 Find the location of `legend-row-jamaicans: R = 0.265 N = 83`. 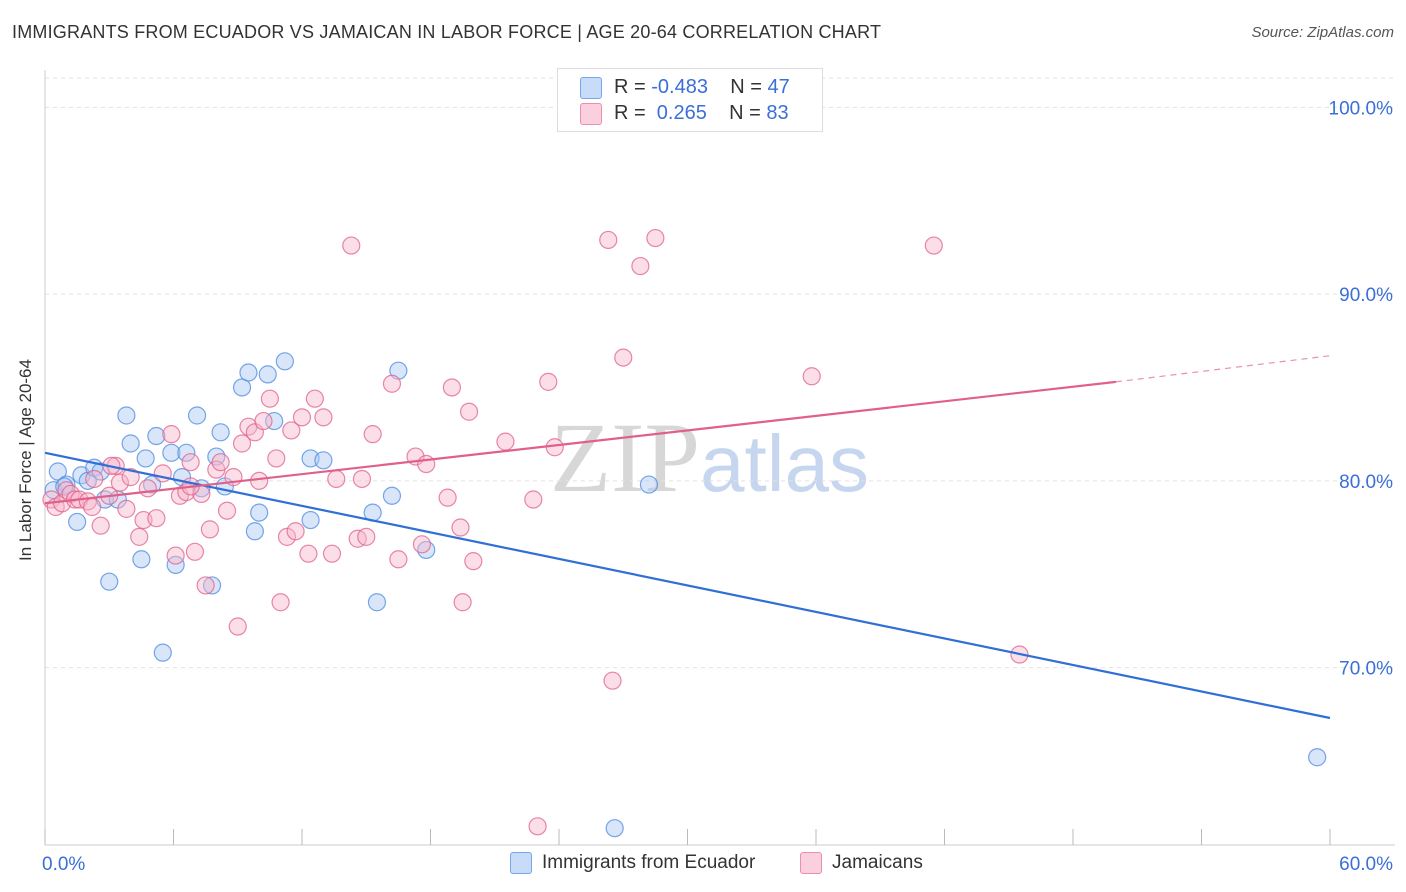

legend-row-jamaicans: R = 0.265 N = 83 is located at coordinates (684, 114).